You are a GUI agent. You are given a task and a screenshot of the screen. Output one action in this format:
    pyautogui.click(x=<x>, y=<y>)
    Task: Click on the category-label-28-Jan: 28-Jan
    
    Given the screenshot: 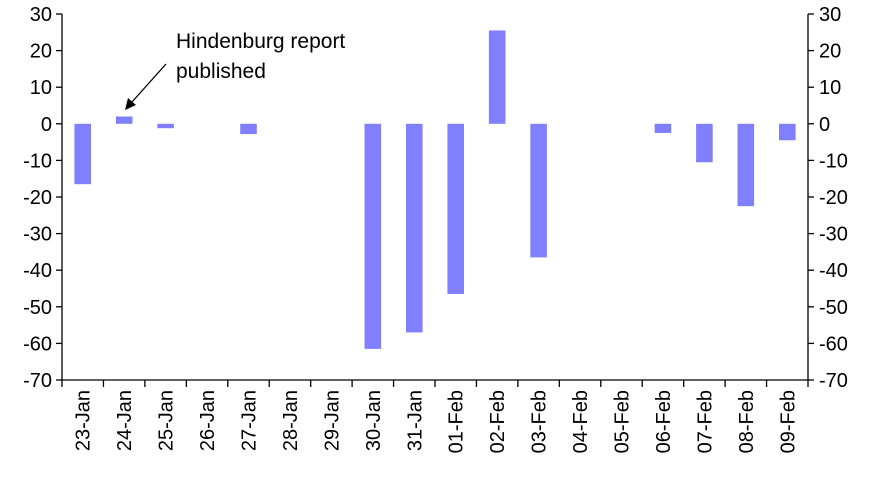 What is the action you would take?
    pyautogui.click(x=291, y=420)
    